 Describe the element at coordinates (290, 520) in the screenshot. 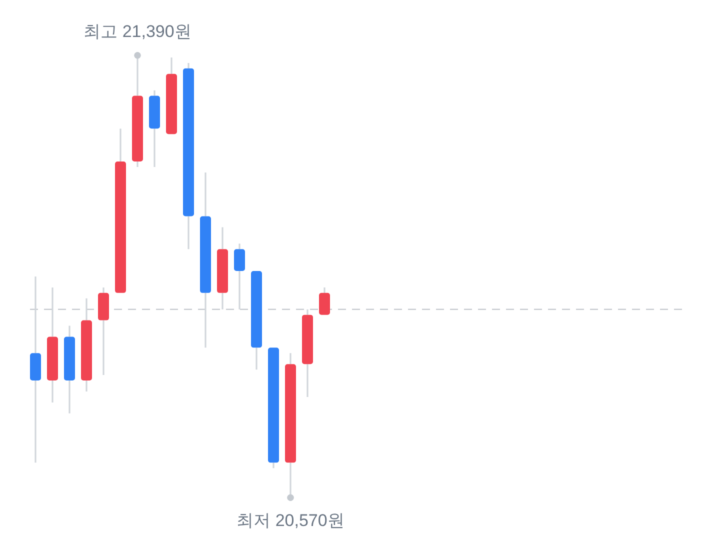

I see `annotation: 최저 20,570원` at that location.